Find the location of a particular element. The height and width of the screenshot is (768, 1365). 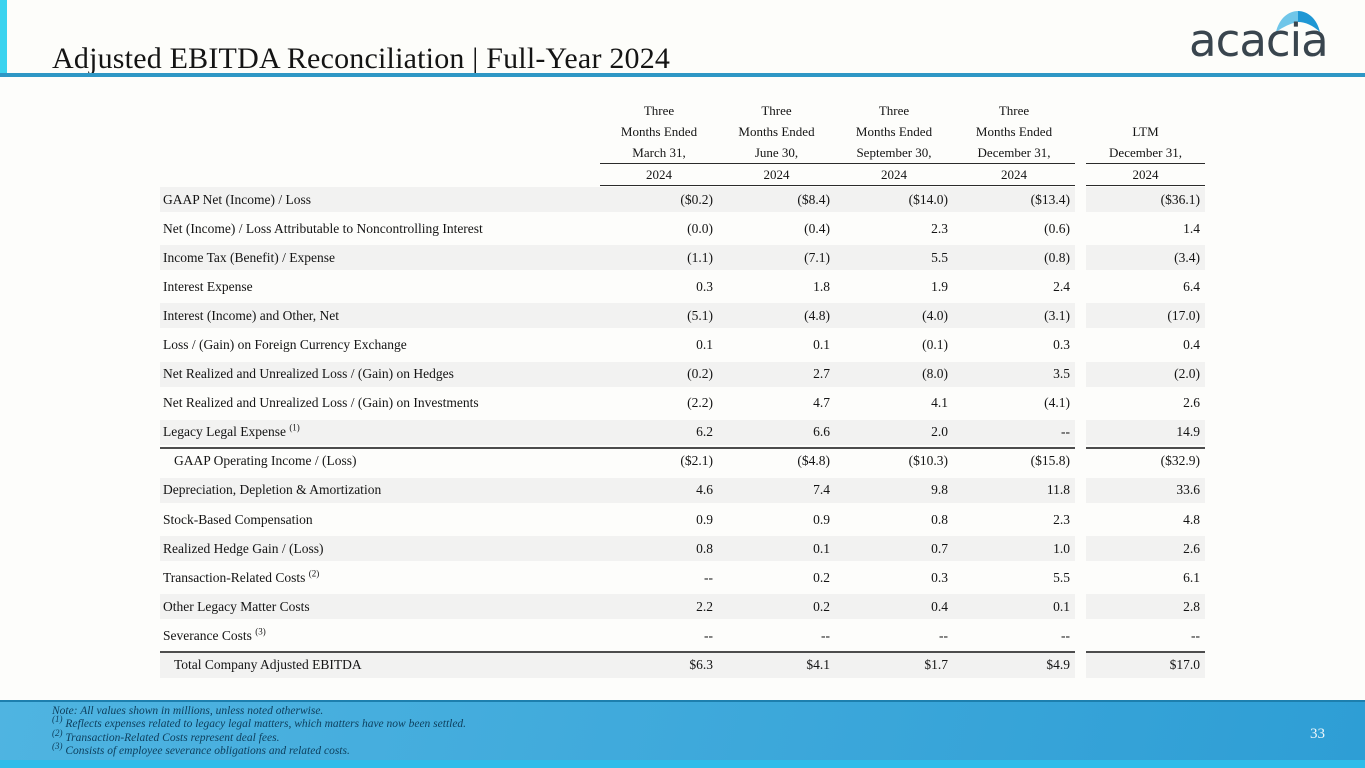

cell-value: ($32.9) is located at coordinates (1180, 461).